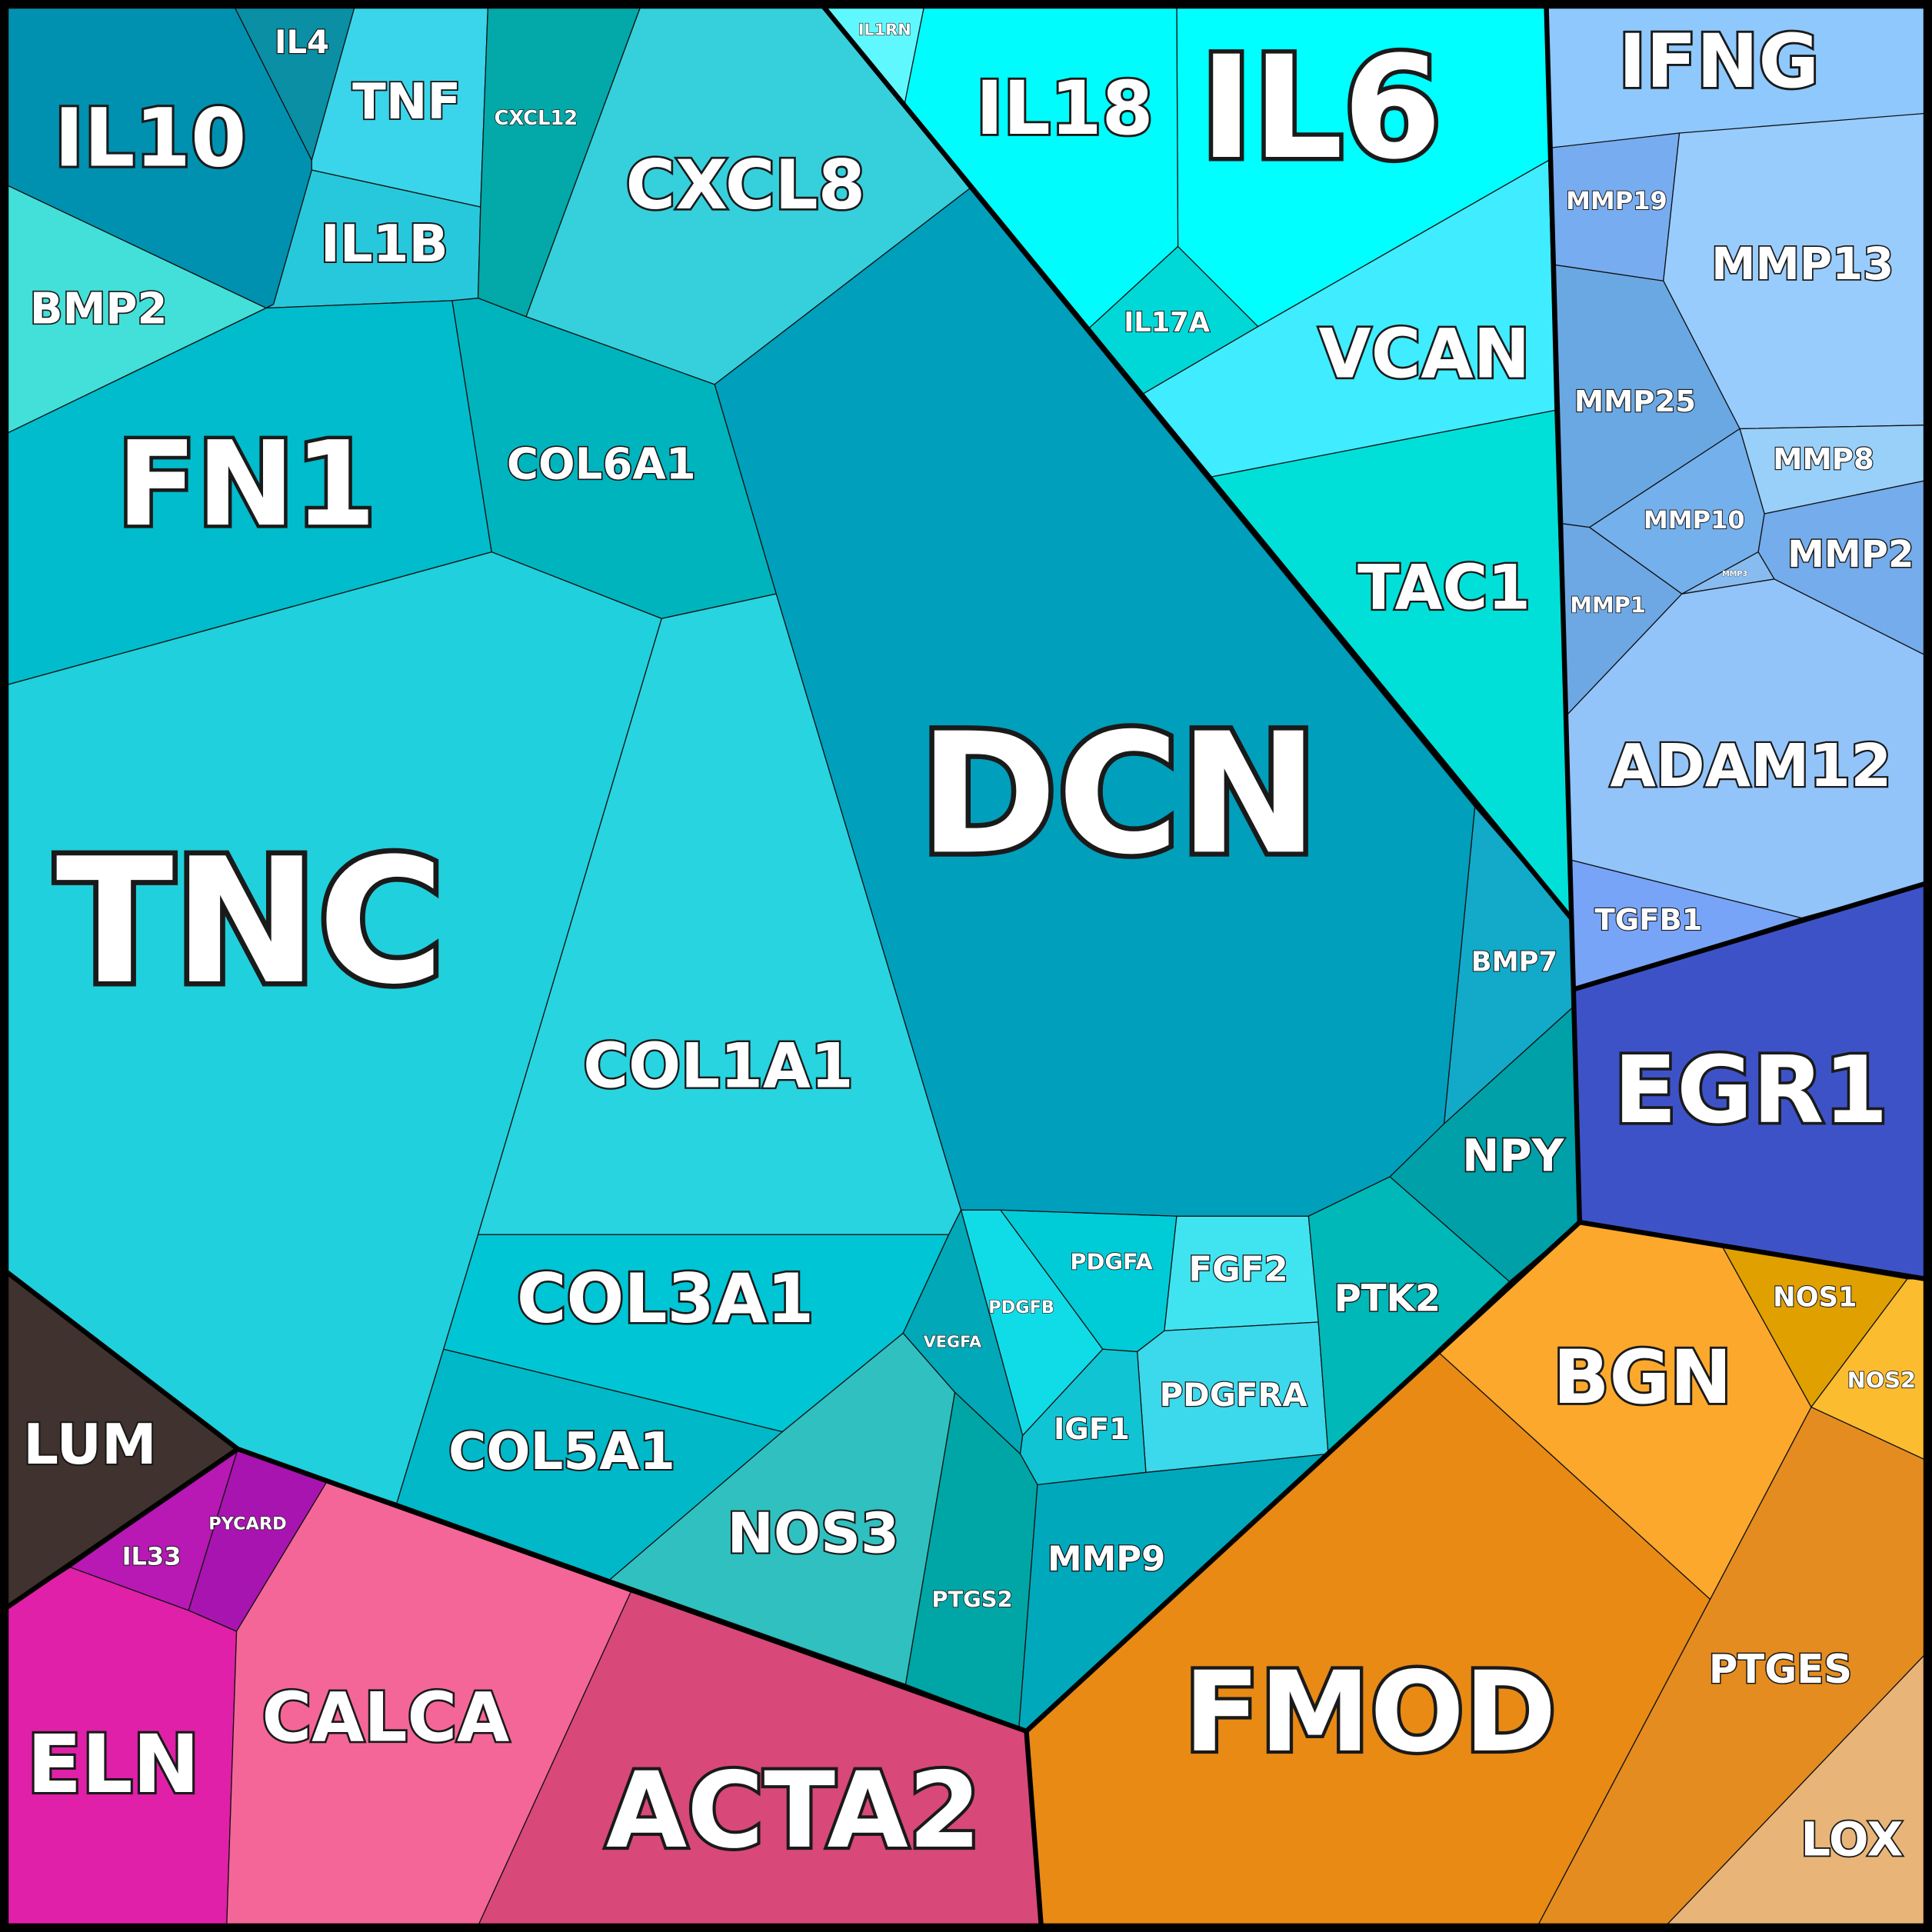 The height and width of the screenshot is (1932, 1932). I want to click on cell-label: IL17A, so click(1167, 322).